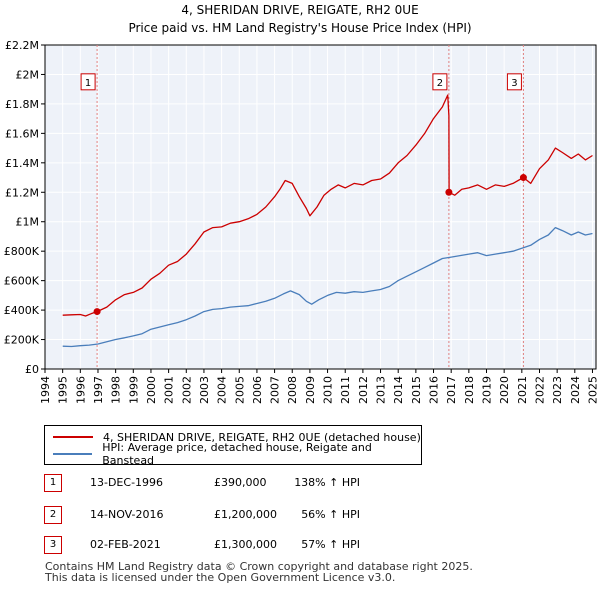 This screenshot has width=600, height=590. I want to click on transaction-row: 3 02-FEB-2021 £1,300,000 57% ↑ HPI, so click(244, 546).